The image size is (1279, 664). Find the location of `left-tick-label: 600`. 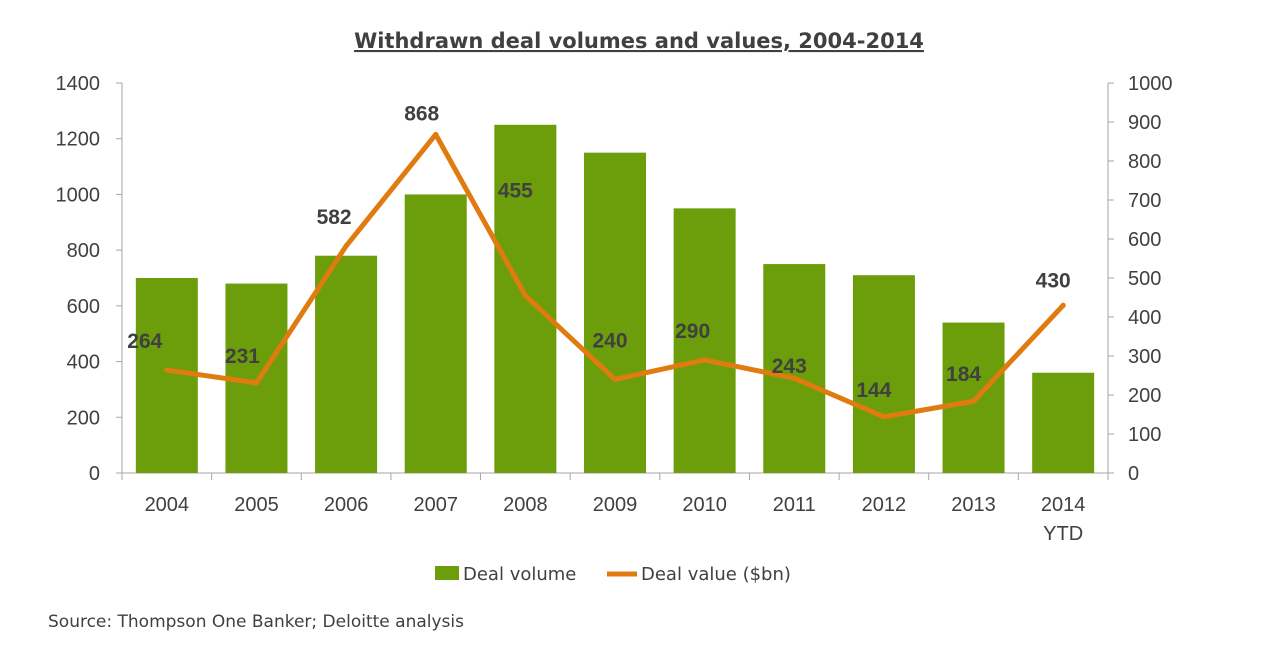

left-tick-label: 600 is located at coordinates (83, 307).